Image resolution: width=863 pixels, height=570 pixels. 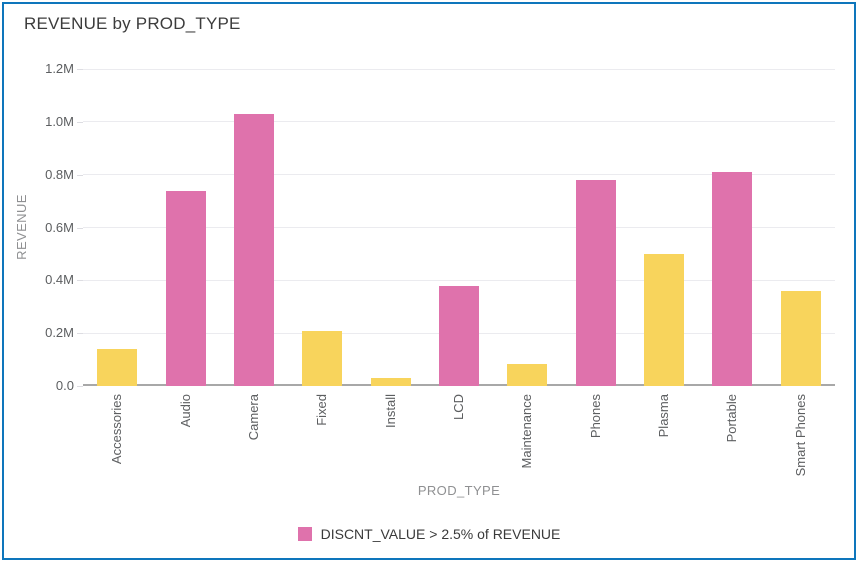 I want to click on legend: DISCNT_VALUE > 2.5% of REVENUE, so click(x=429, y=534).